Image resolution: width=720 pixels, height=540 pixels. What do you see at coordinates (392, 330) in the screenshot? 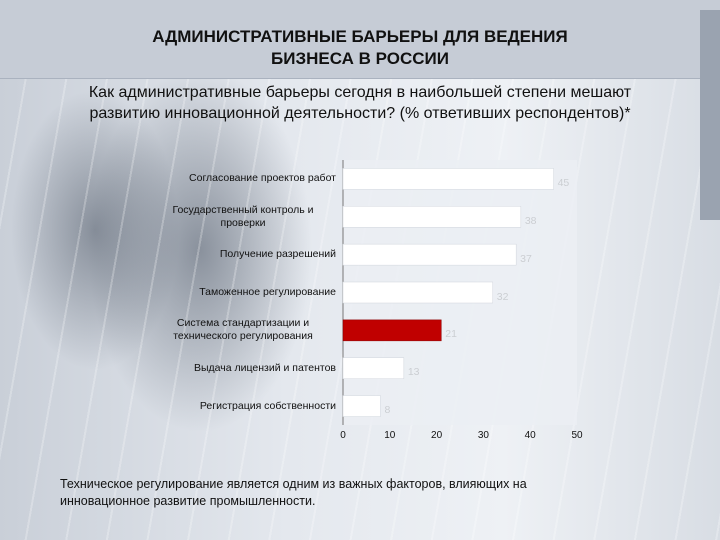
I see `bar-highlighted` at bounding box center [392, 330].